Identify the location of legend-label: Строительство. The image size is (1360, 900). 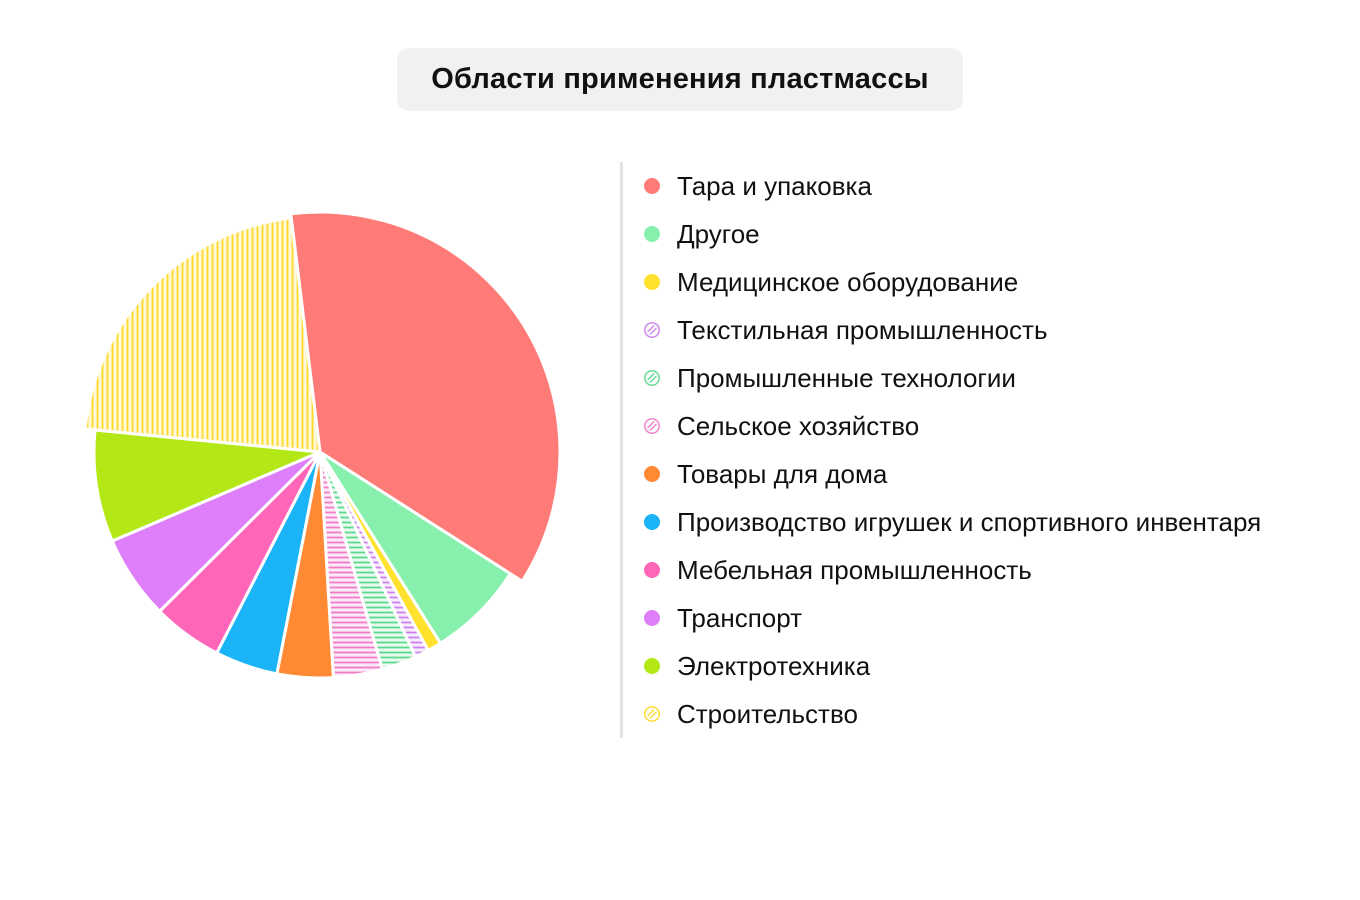
(767, 713).